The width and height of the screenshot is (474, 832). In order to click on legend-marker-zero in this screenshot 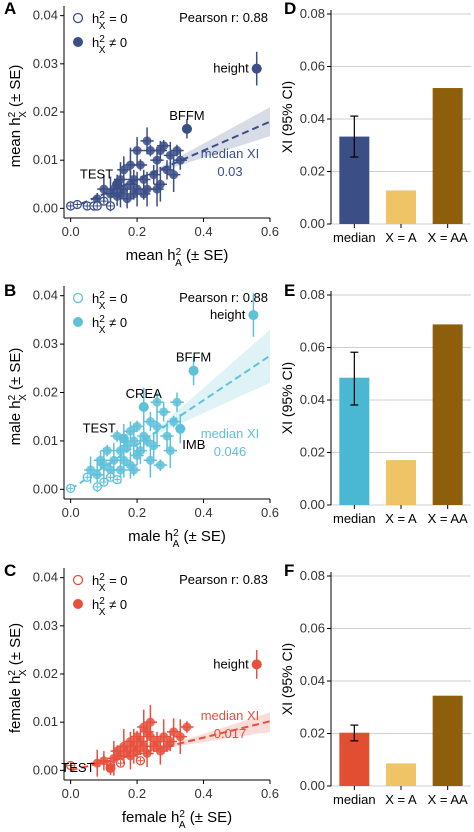, I will do `click(78, 298)`.